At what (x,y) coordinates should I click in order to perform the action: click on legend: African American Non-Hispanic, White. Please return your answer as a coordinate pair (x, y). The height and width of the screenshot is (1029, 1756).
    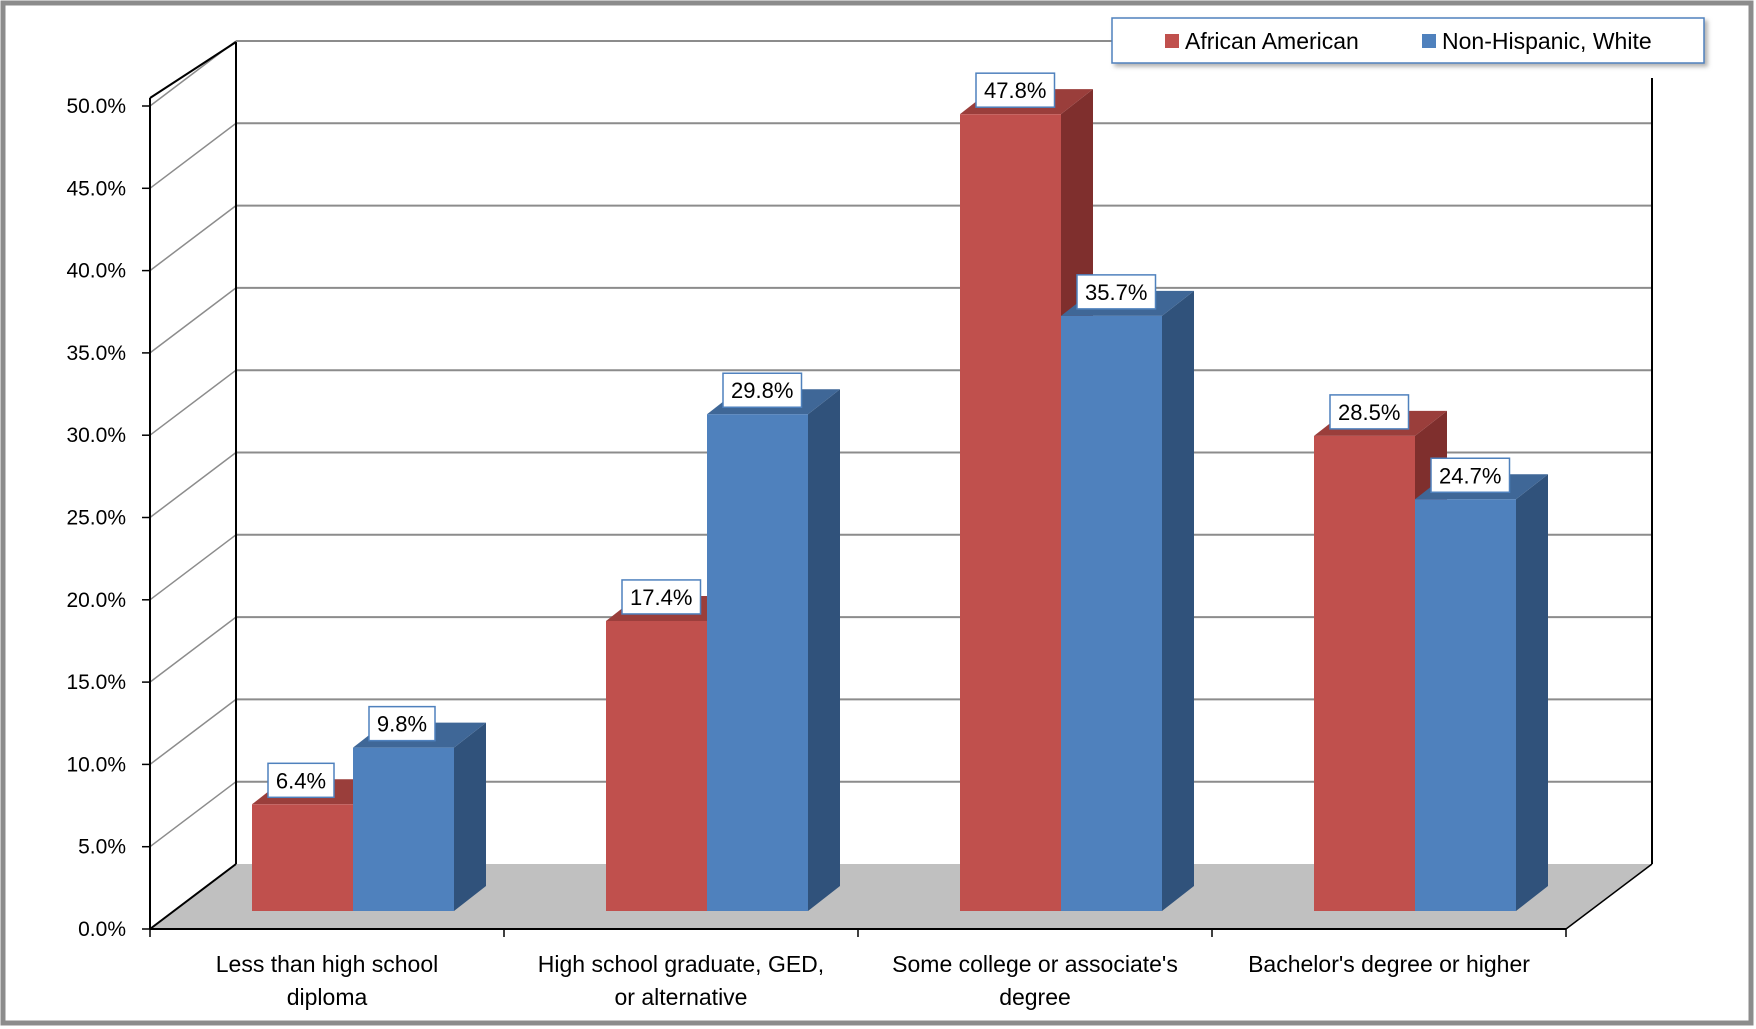
    Looking at the image, I should click on (1408, 40).